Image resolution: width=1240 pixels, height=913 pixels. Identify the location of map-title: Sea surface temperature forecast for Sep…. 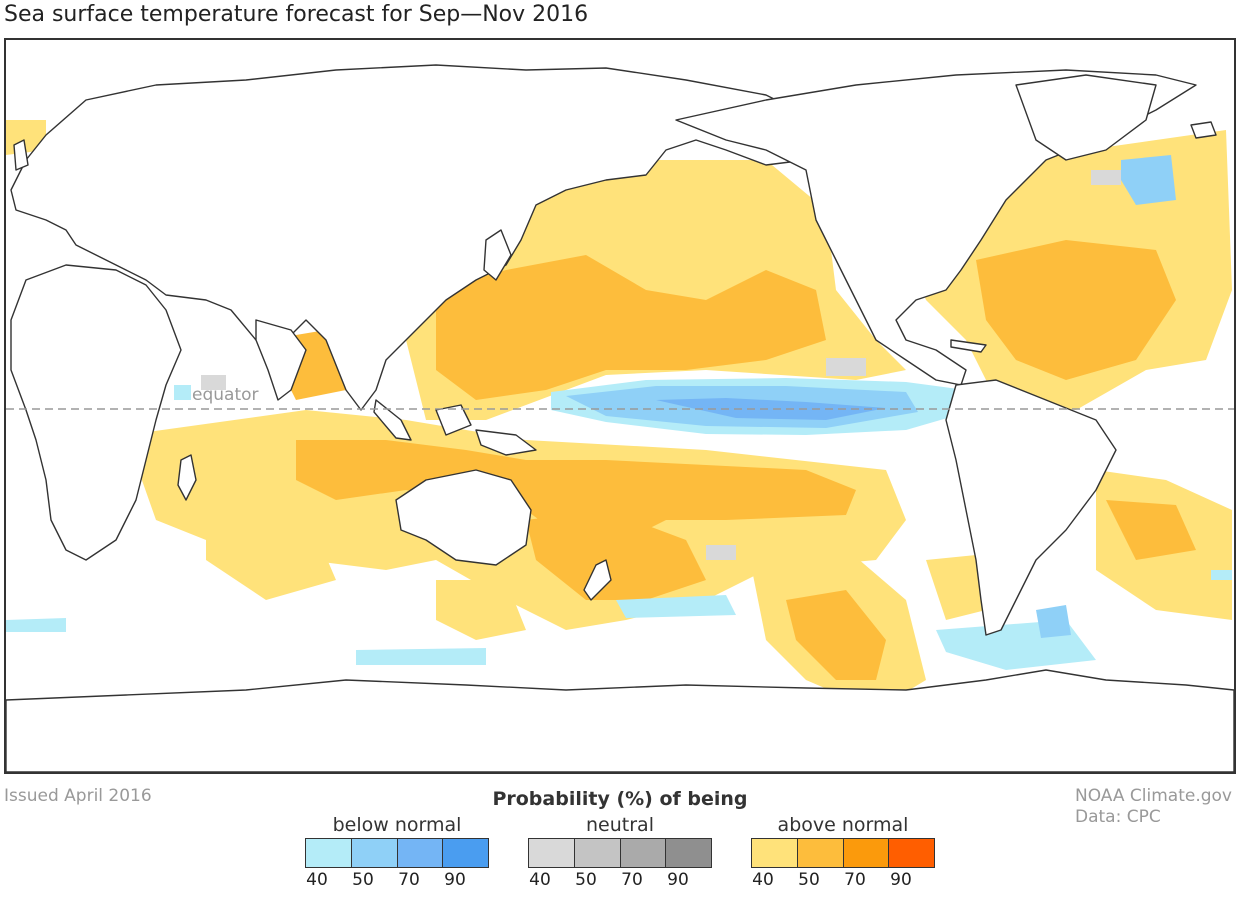
(296, 14).